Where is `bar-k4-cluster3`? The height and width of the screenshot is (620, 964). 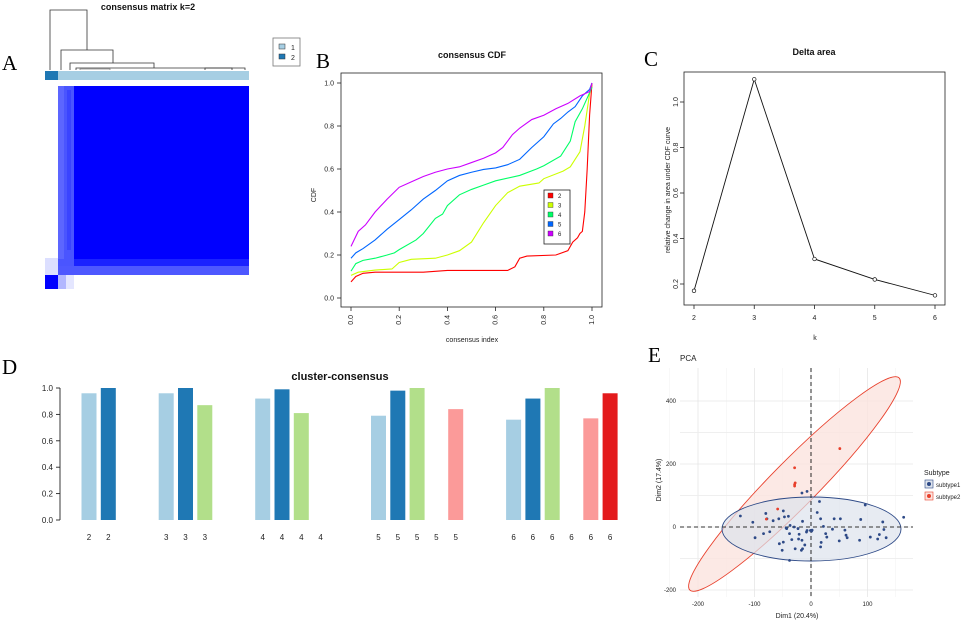
bar-k4-cluster3 is located at coordinates (301, 466).